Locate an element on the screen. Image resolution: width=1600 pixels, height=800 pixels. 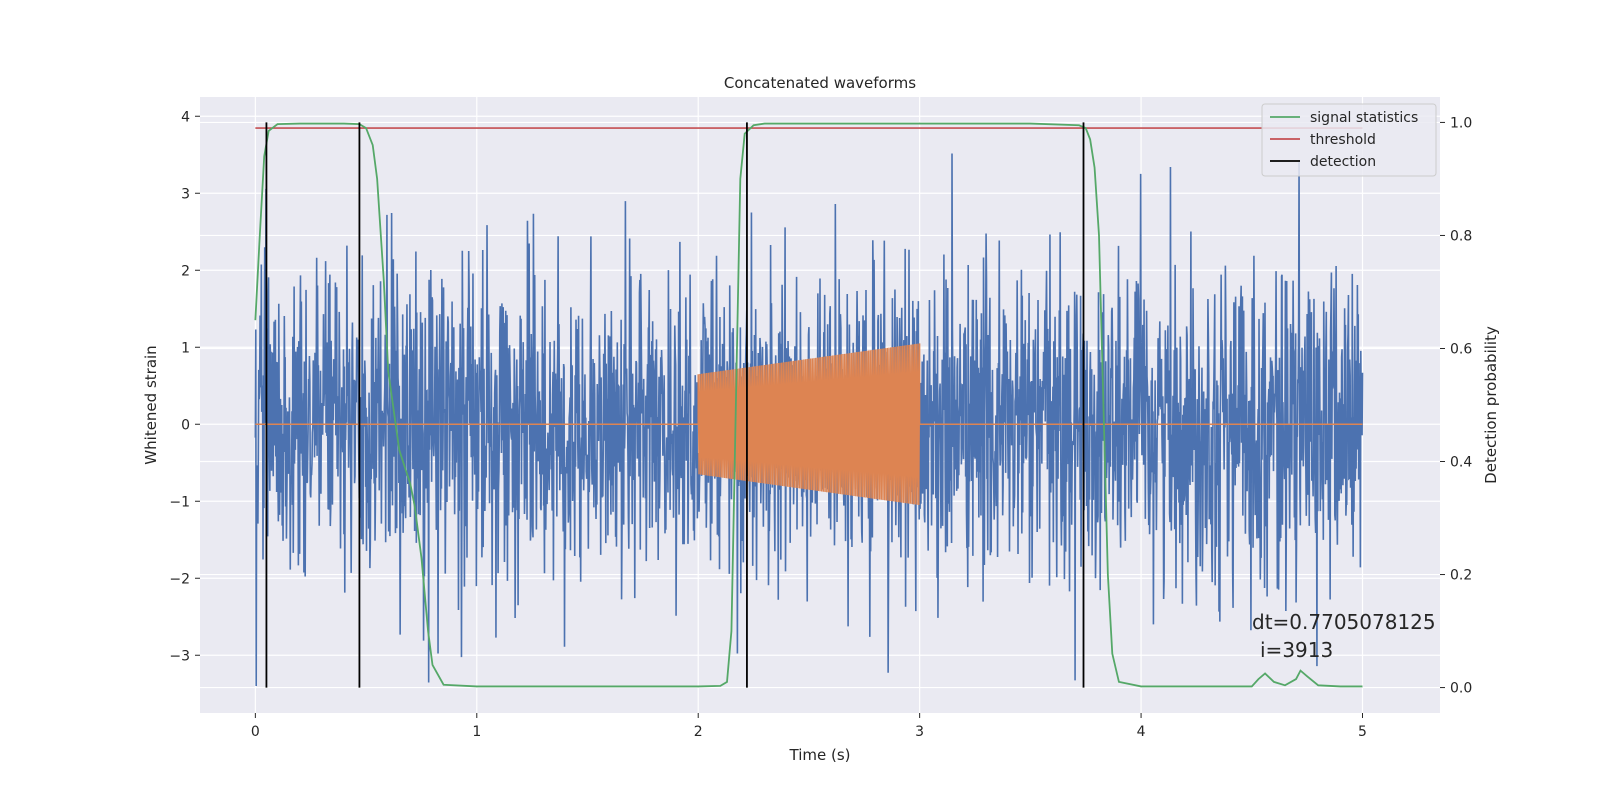
y-tick-label: −1 is located at coordinates (179, 502).